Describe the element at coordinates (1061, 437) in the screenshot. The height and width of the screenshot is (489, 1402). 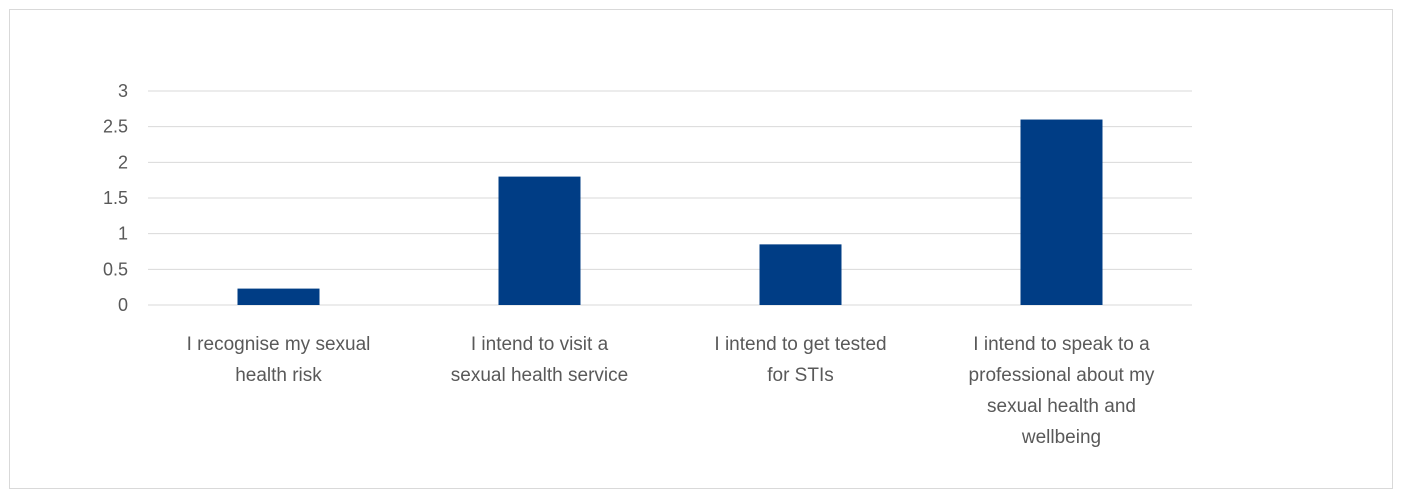
I see `x-category-label-line: wellbeing` at that location.